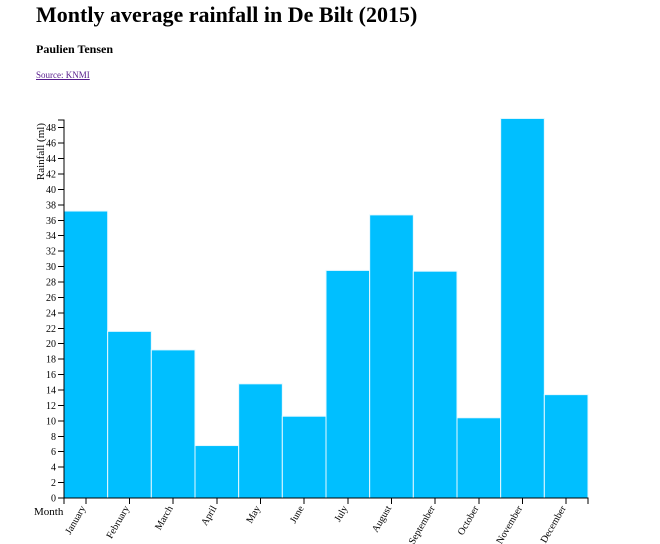 Image resolution: width=660 pixels, height=544 pixels. I want to click on y-tick-label: 32, so click(51, 252).